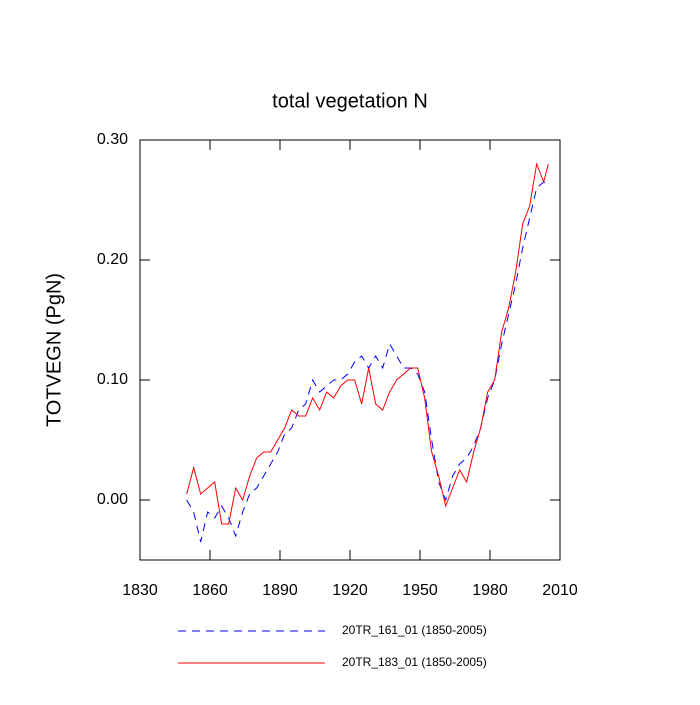 This screenshot has height=705, width=700. Describe the element at coordinates (420, 590) in the screenshot. I see `x-tick-label: 1950` at that location.